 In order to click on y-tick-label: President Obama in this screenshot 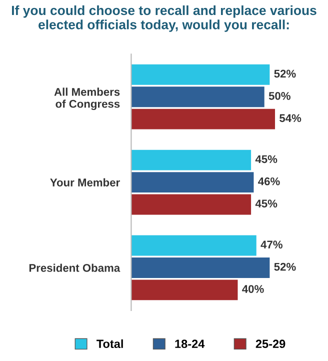, I will do `click(74, 268)`.